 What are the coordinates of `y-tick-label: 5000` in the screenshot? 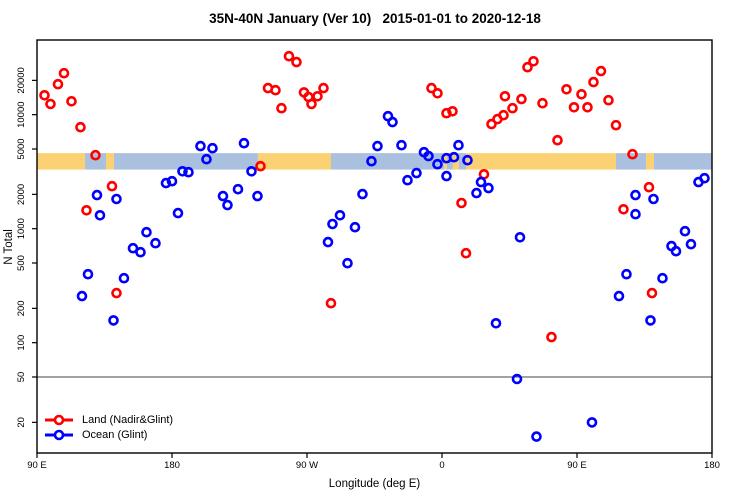 It's located at (21, 148).